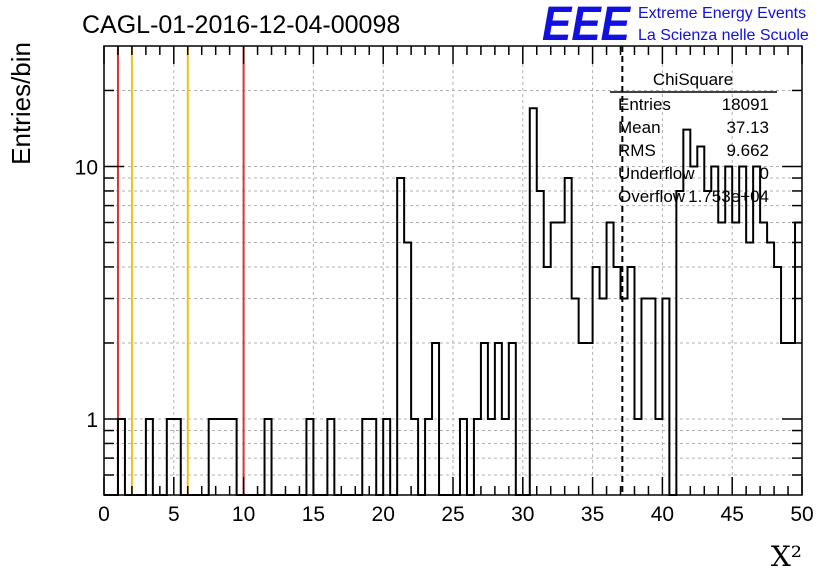 The image size is (836, 572). Describe the element at coordinates (86, 167) in the screenshot. I see `y-tick-label: 10` at that location.